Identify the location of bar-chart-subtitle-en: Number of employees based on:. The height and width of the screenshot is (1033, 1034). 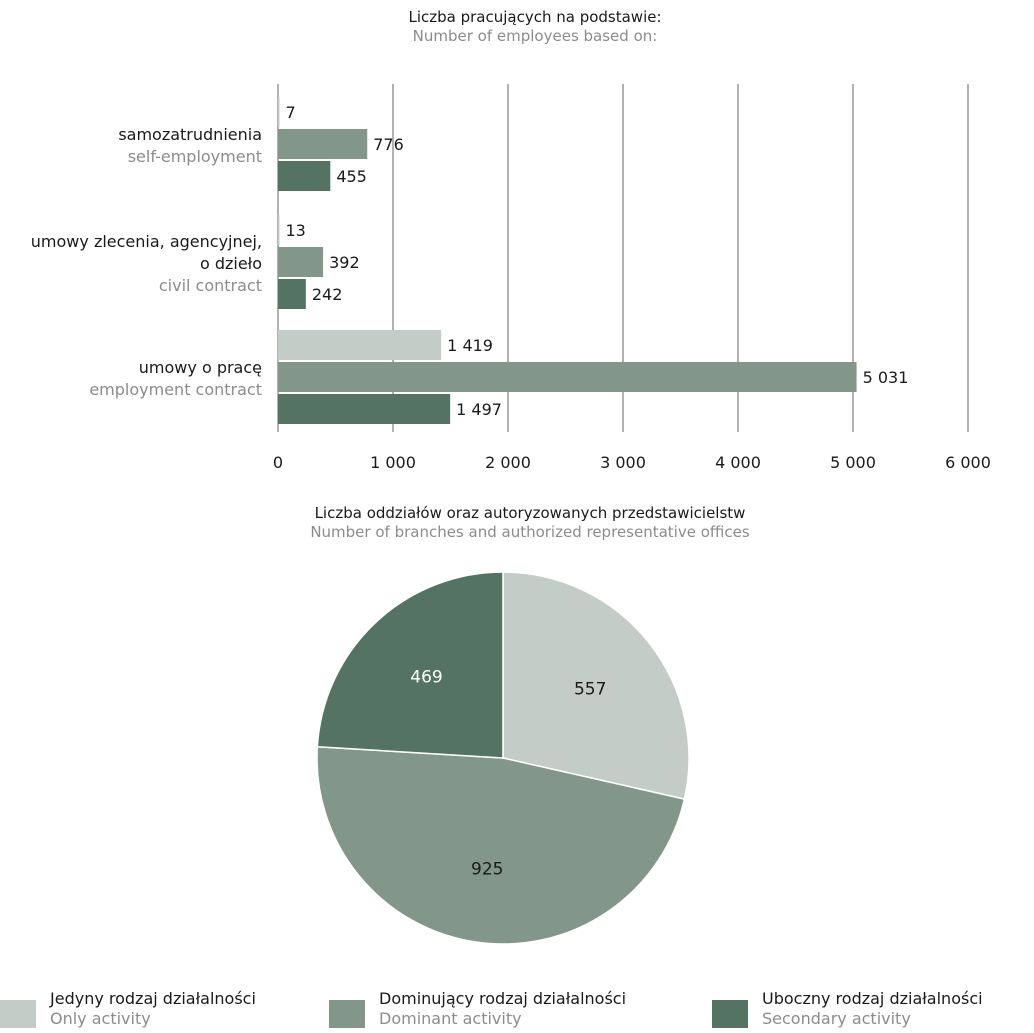
(535, 35).